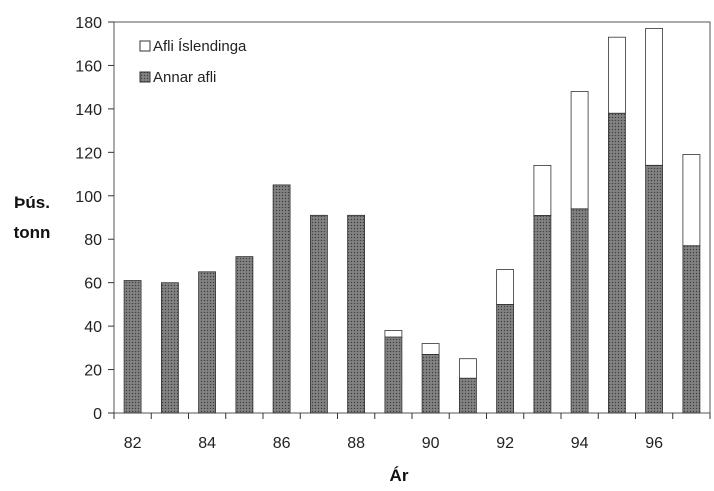 This screenshot has width=714, height=491. What do you see at coordinates (654, 443) in the screenshot?
I see `x-tick-label-96: 96` at bounding box center [654, 443].